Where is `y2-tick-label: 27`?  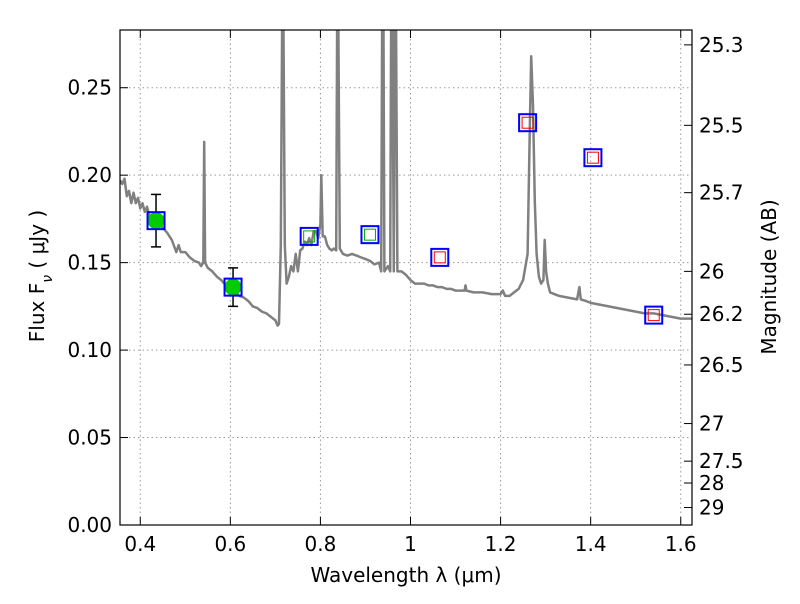 y2-tick-label: 27 is located at coordinates (711, 424).